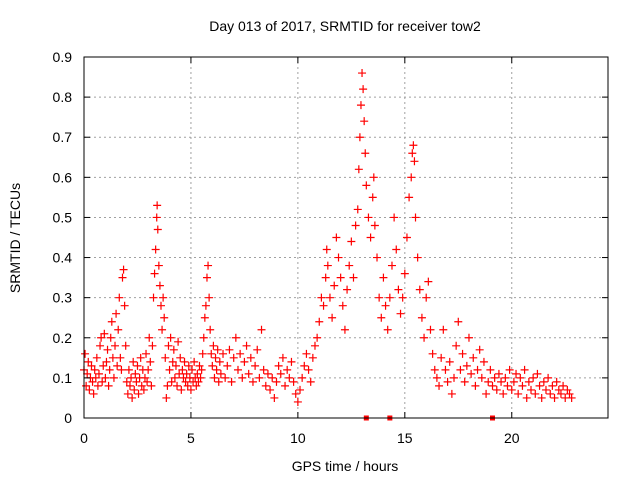 Image resolution: width=640 pixels, height=480 pixels. I want to click on x-tick-label: 15, so click(405, 438).